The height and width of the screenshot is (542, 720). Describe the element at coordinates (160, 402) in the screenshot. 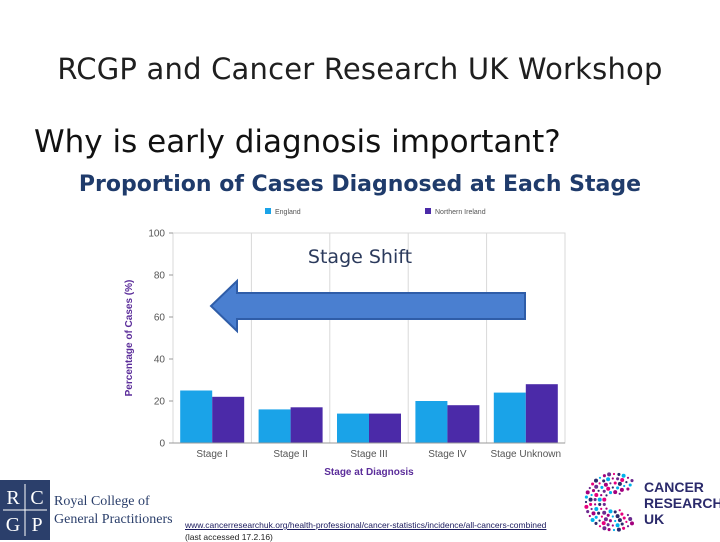

I see `y-tick-label: 20` at that location.